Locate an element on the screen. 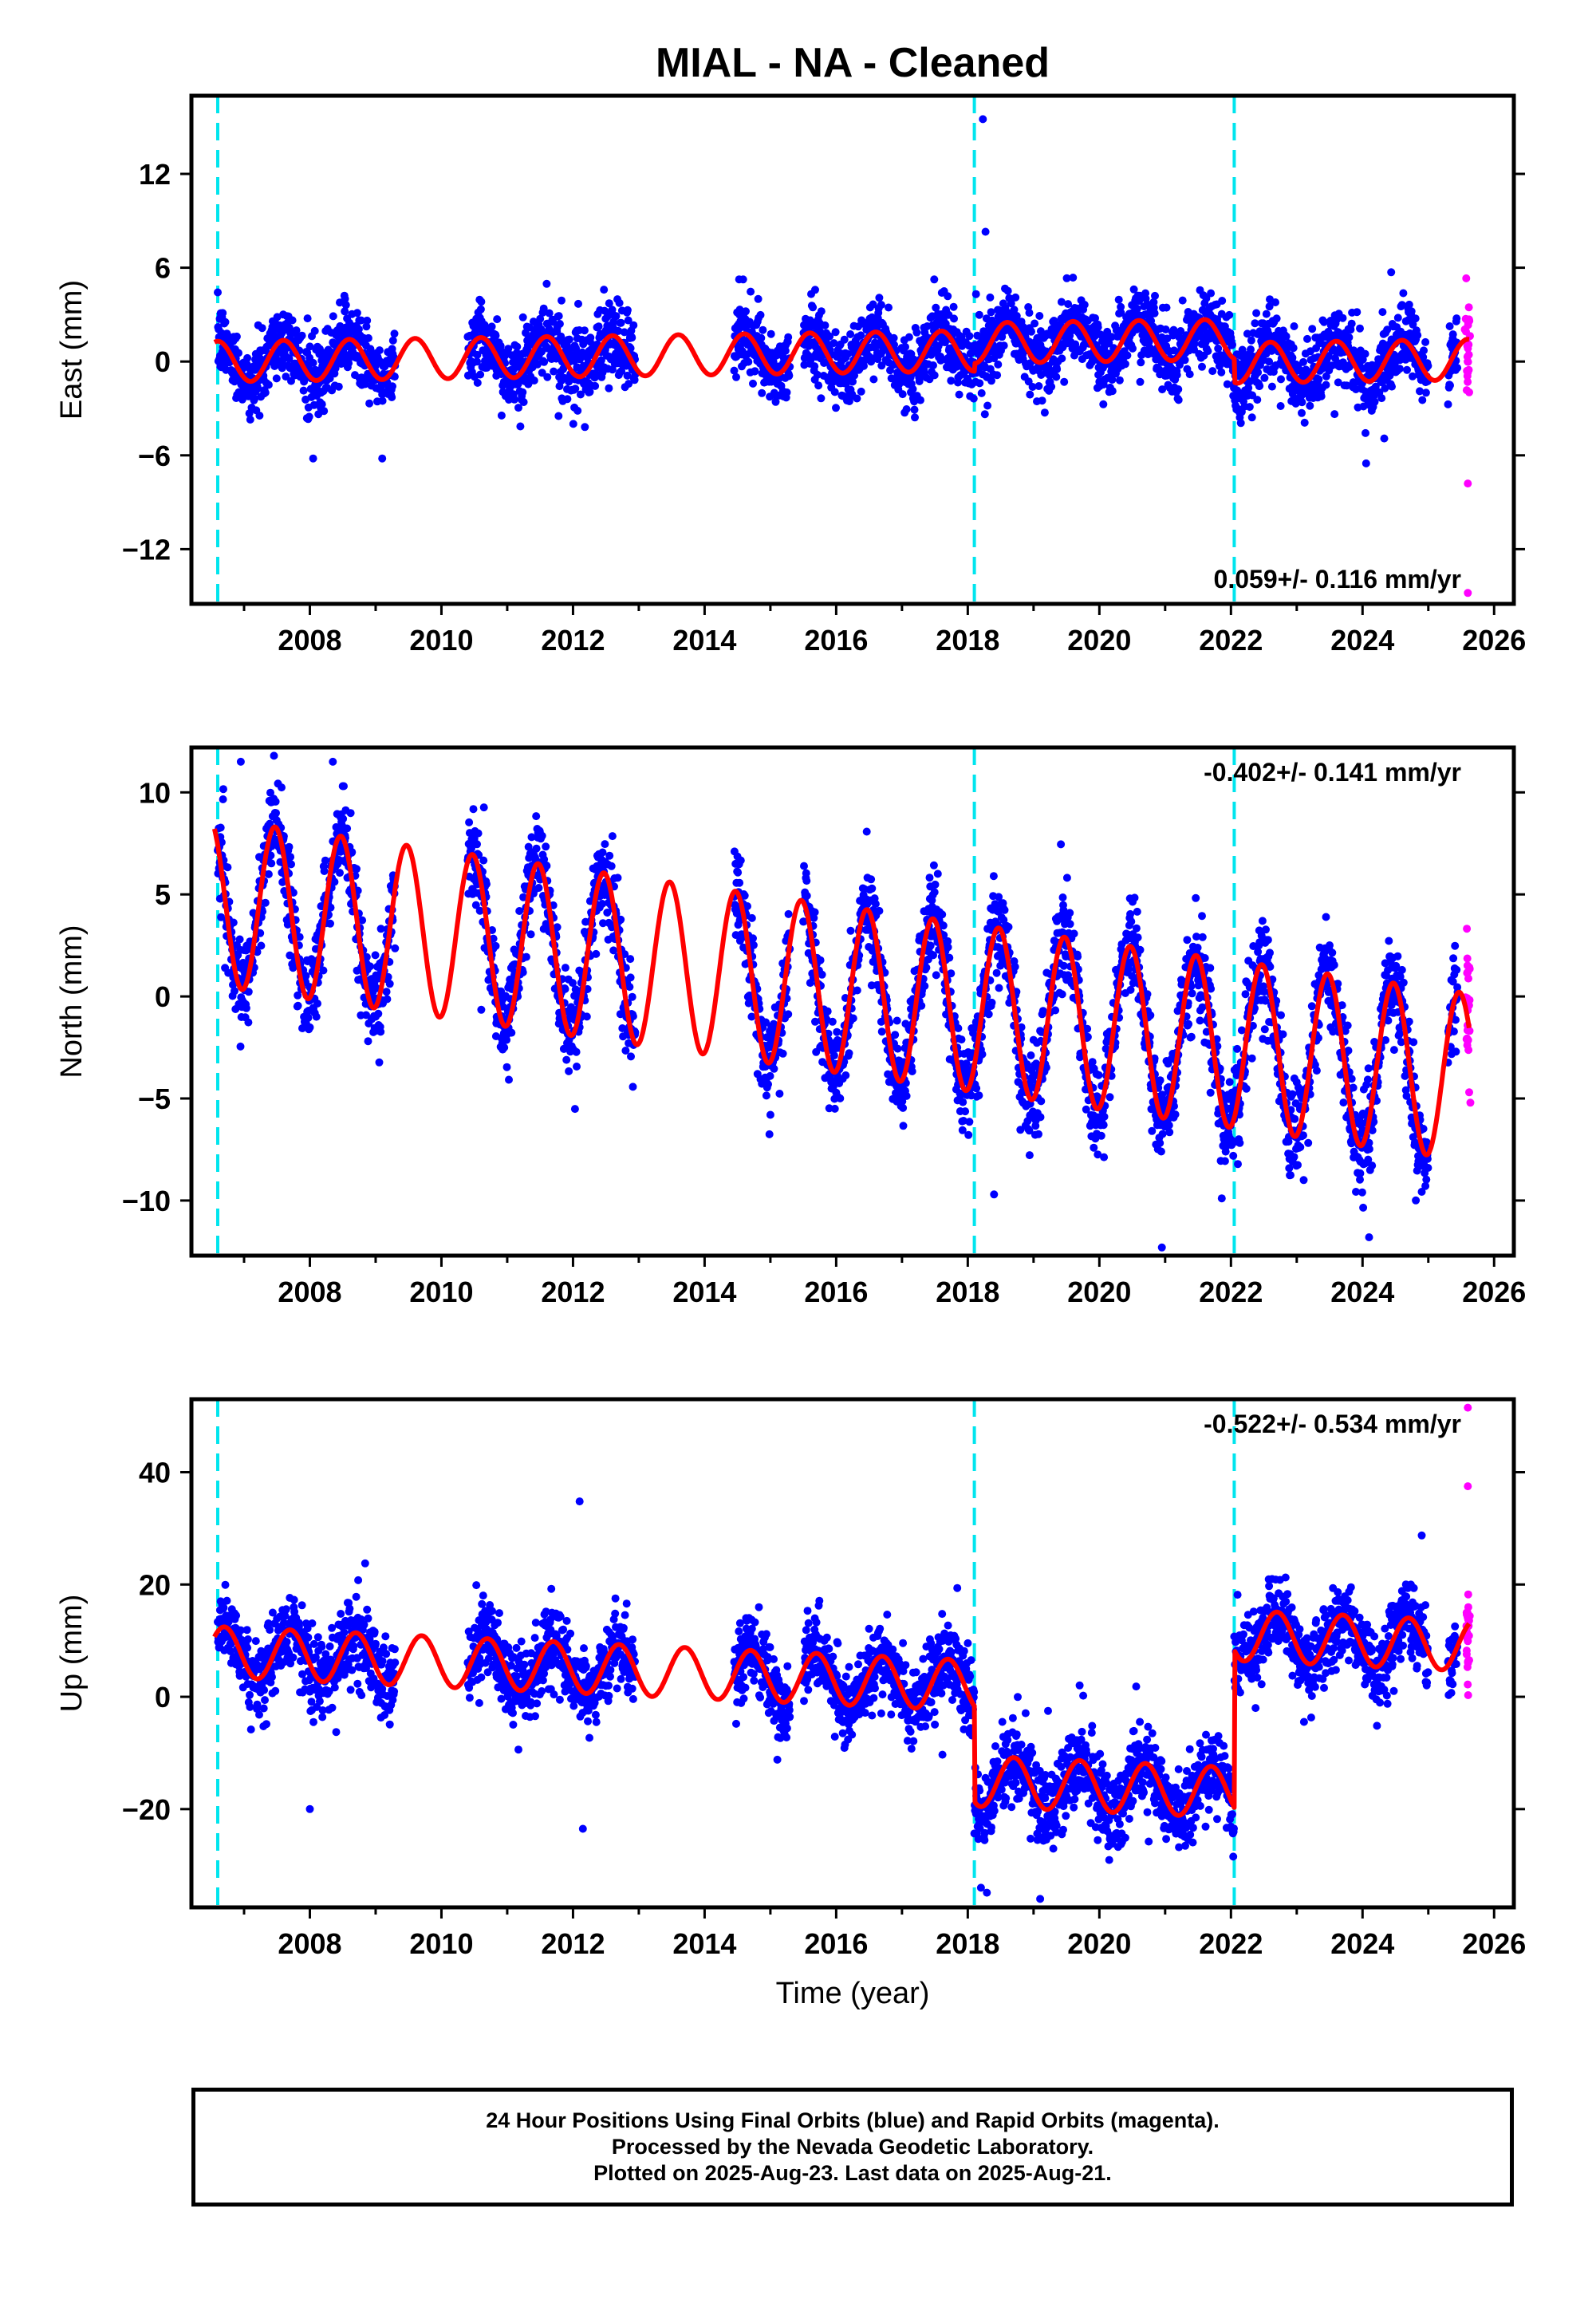  x-tick-label: 2014 is located at coordinates (704, 640).